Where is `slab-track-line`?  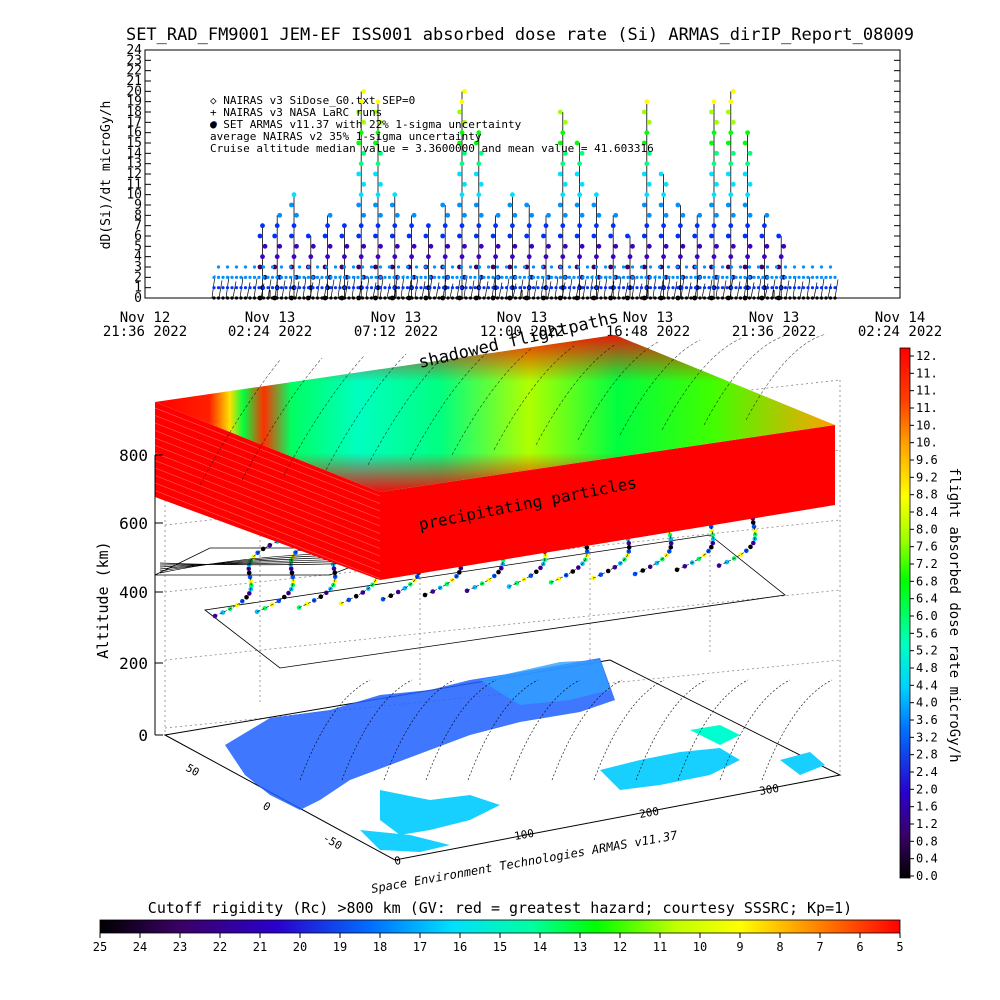
slab-track-line is located at coordinates (618, 391).